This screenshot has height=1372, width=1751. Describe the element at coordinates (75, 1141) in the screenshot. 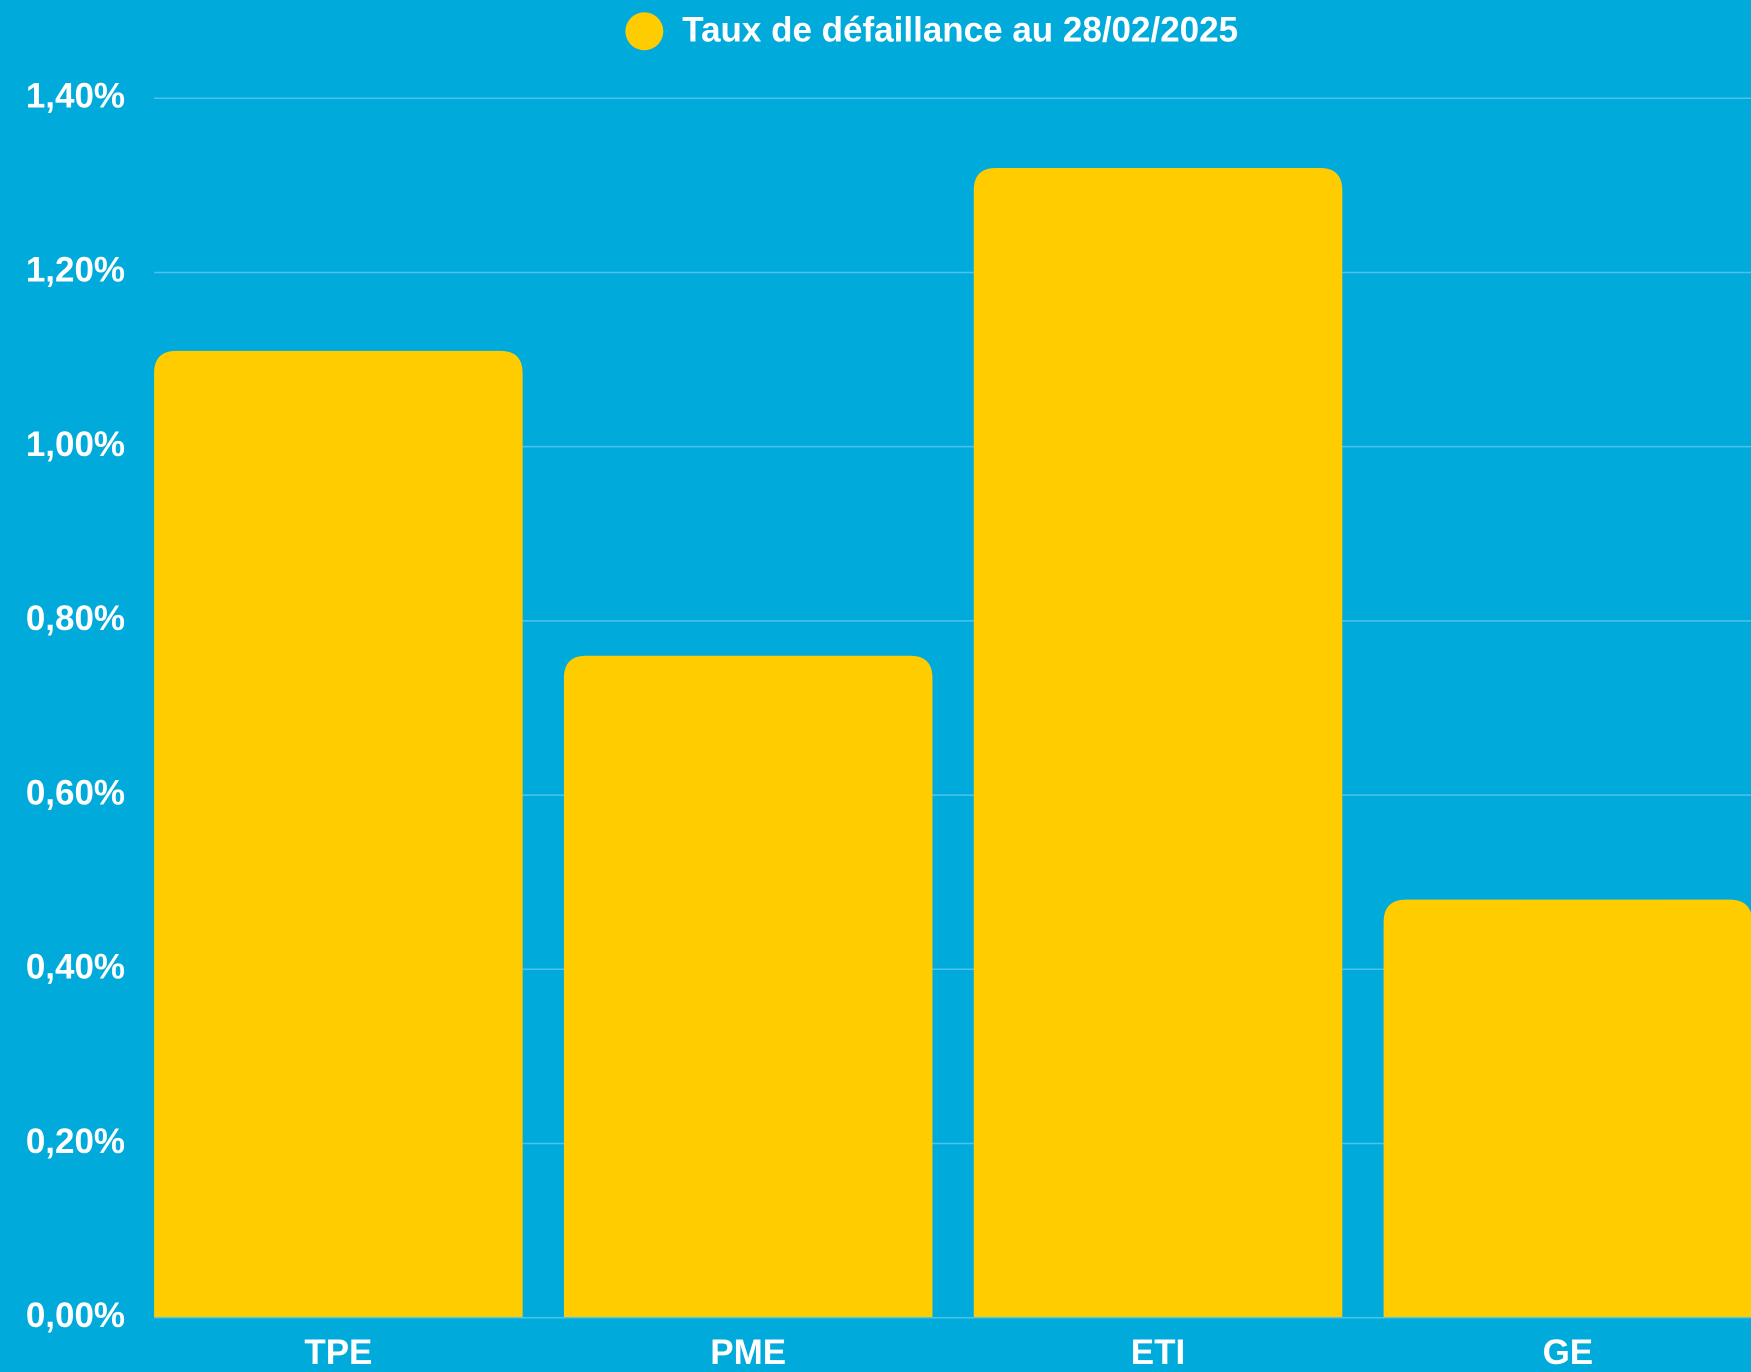

I see `y-tick-label: 0,20%` at that location.